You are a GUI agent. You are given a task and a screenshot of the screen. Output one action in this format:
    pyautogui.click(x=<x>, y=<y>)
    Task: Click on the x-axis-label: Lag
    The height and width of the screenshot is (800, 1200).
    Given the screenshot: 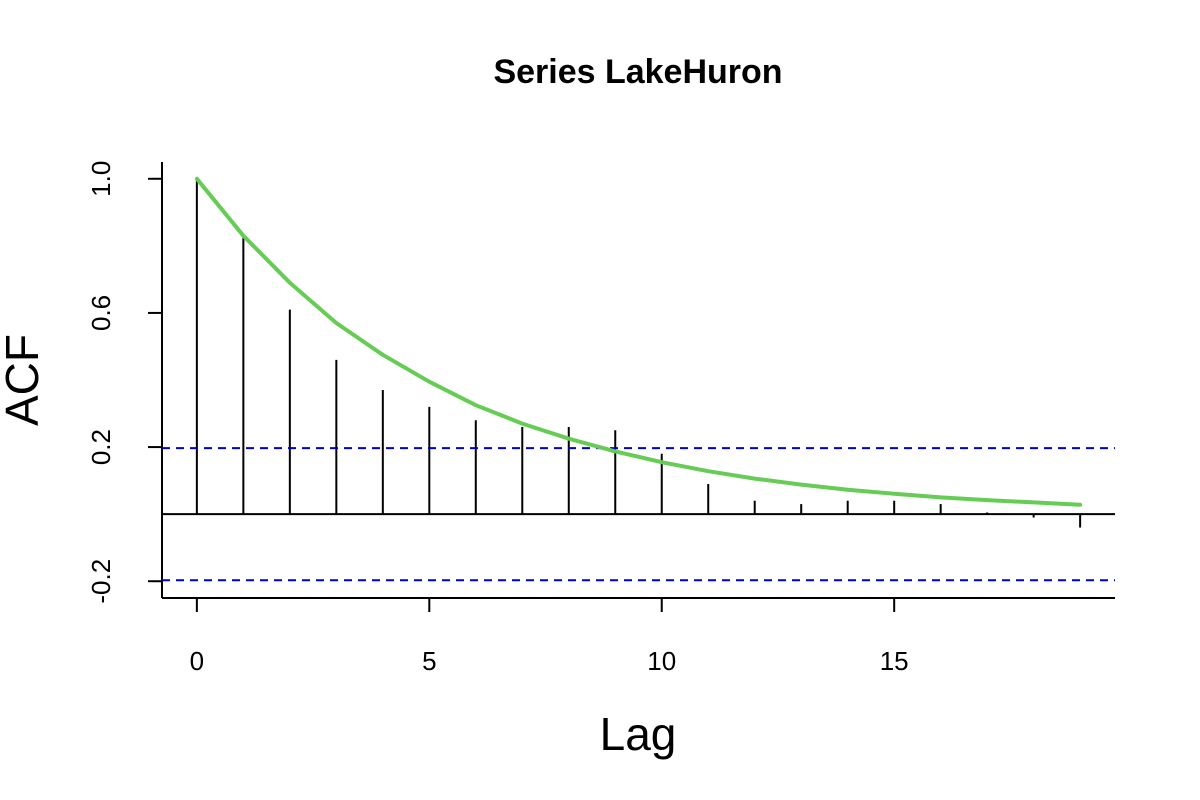 What is the action you would take?
    pyautogui.click(x=638, y=734)
    